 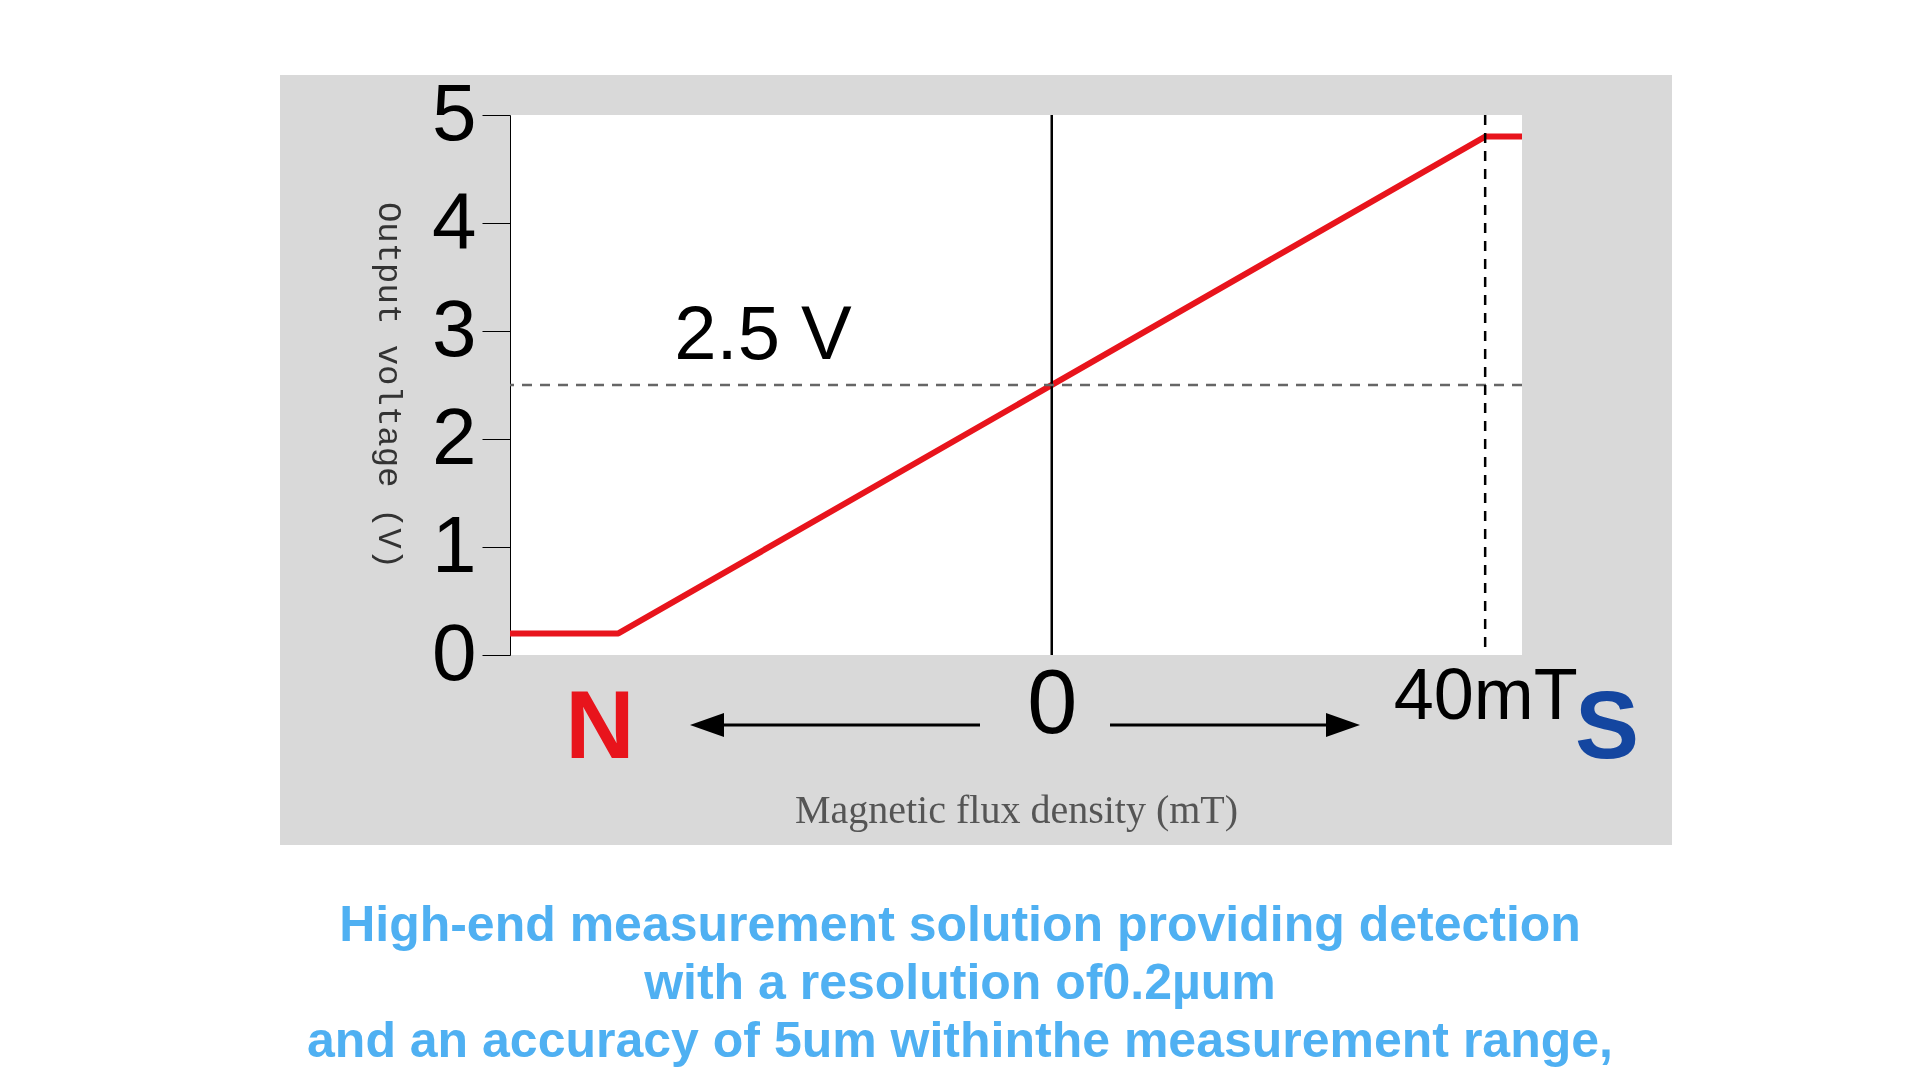 What do you see at coordinates (1485, 693) in the screenshot?
I see `x-tick-label: 40mT` at bounding box center [1485, 693].